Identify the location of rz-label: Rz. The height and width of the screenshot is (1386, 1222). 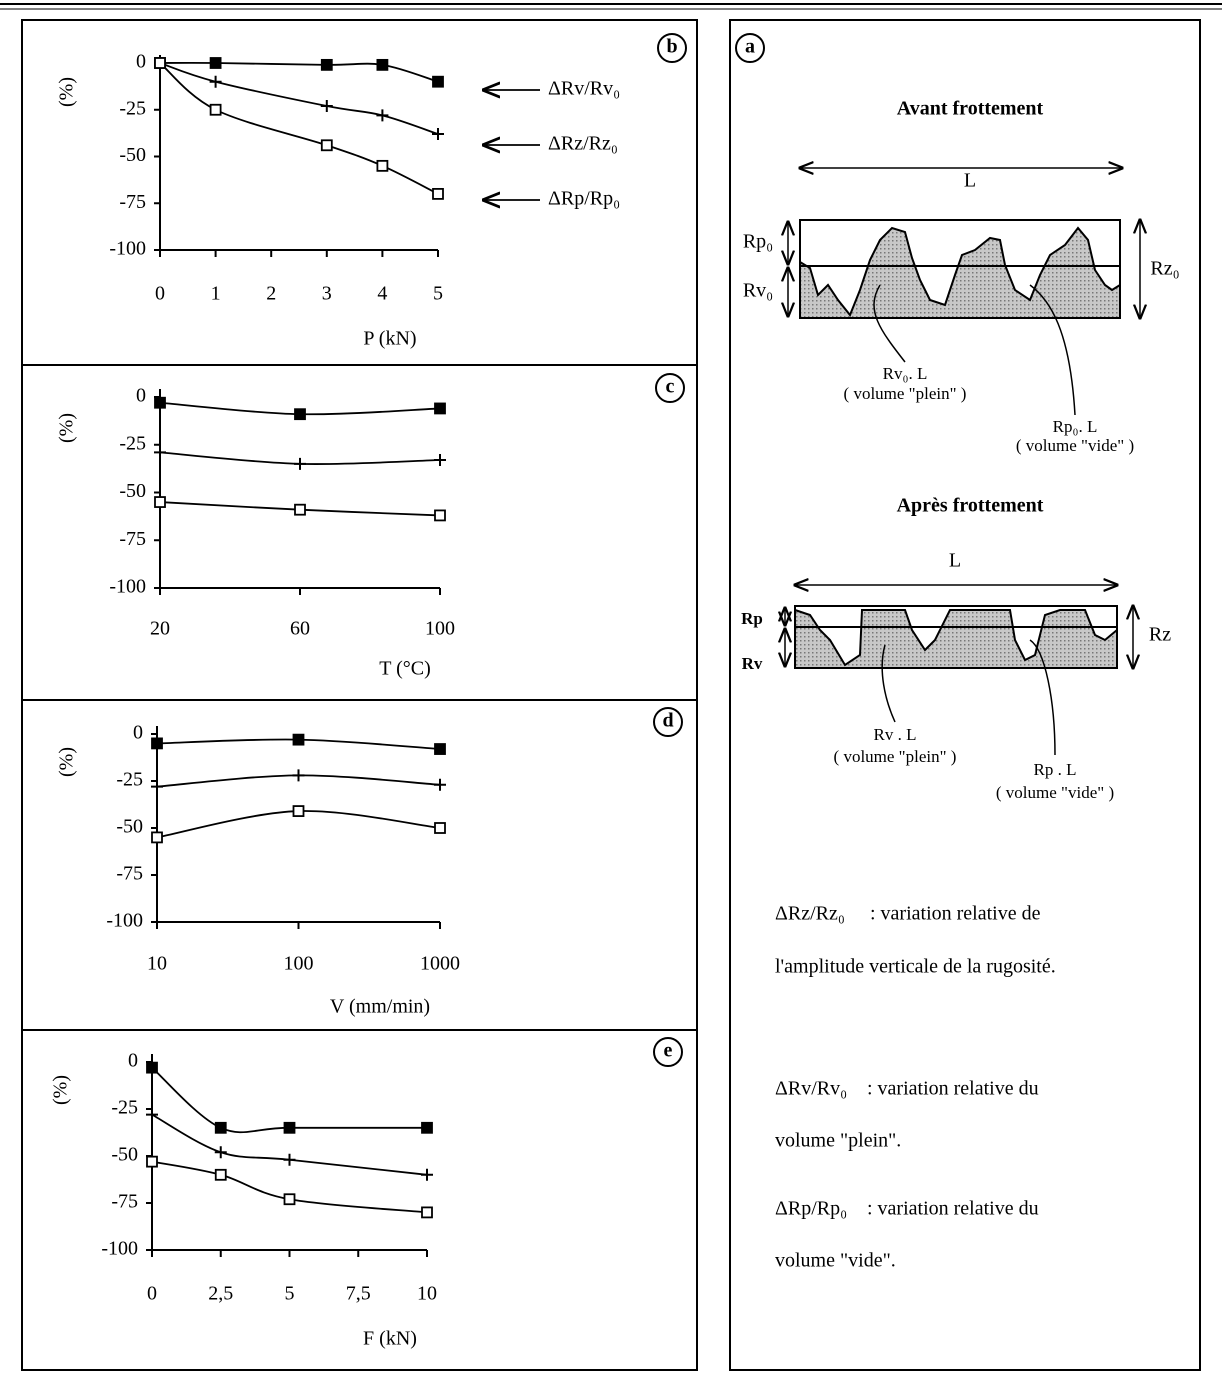
(1160, 635).